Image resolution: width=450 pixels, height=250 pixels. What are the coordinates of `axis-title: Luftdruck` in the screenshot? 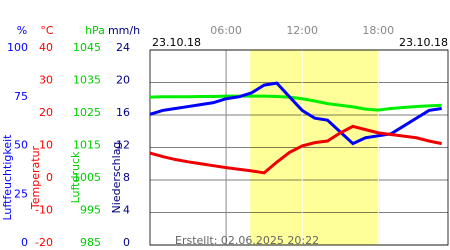 It's located at (75, 177).